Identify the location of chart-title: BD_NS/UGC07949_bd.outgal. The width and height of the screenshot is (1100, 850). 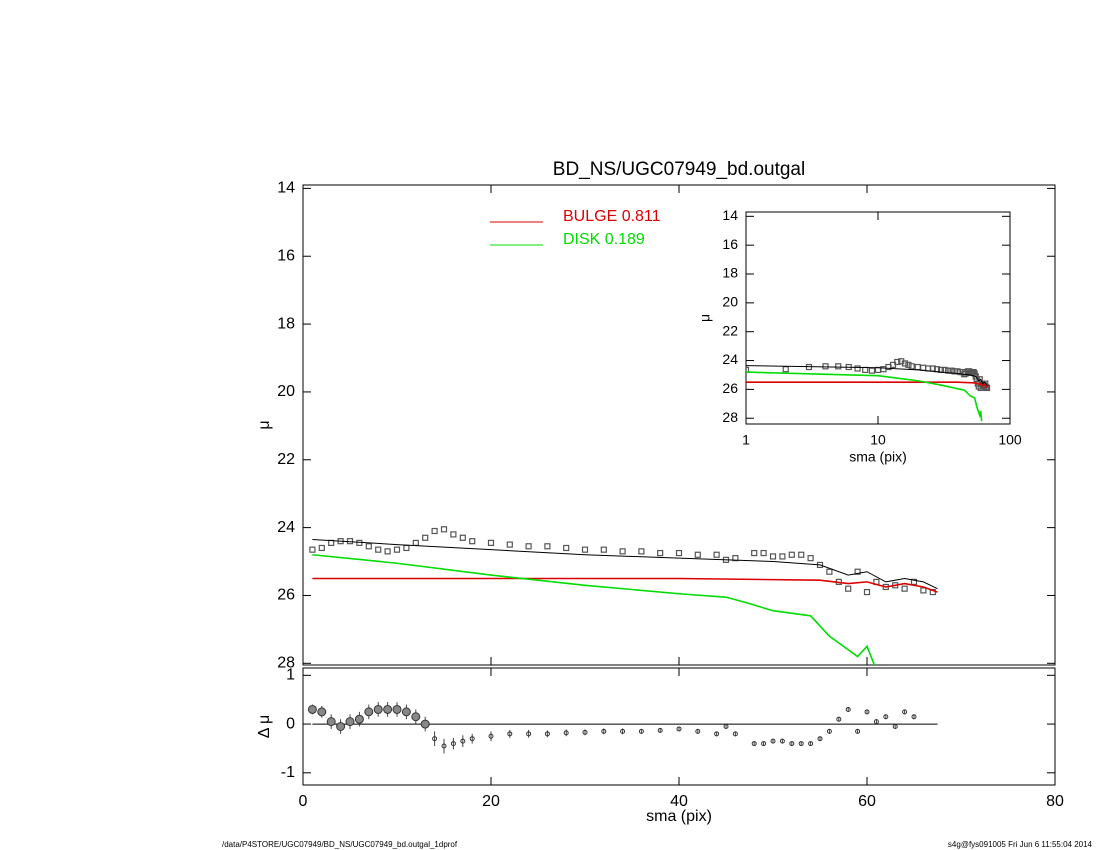
(679, 169).